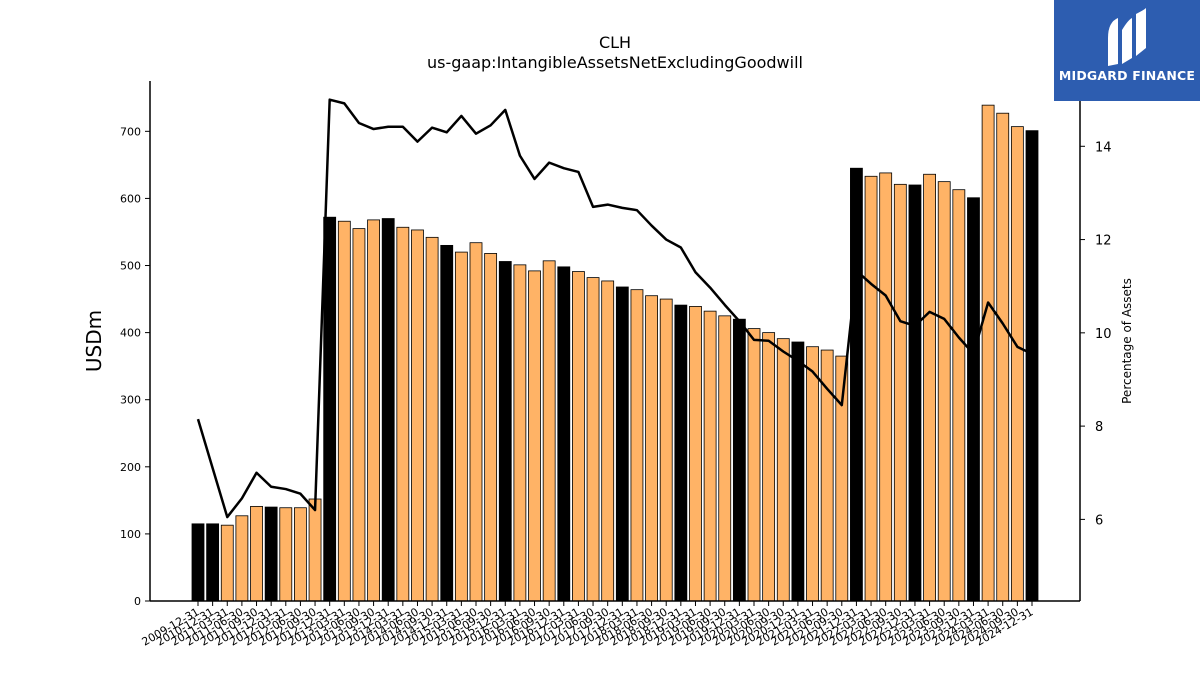 This screenshot has height=675, width=1200. I want to click on y-tick-label: 500, so click(130, 266).